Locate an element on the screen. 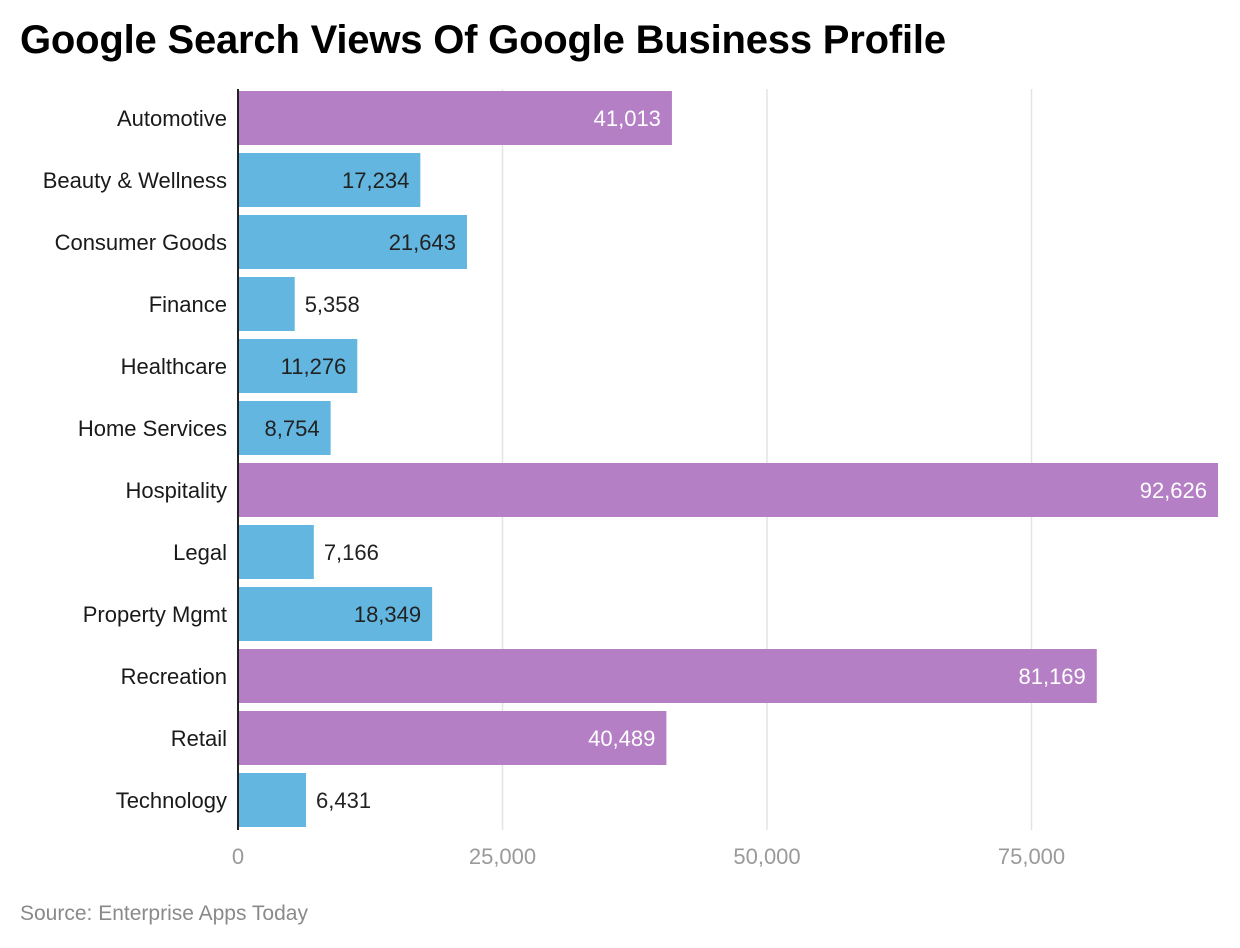 This screenshot has height=948, width=1240. data-label: 6,431 is located at coordinates (343, 800).